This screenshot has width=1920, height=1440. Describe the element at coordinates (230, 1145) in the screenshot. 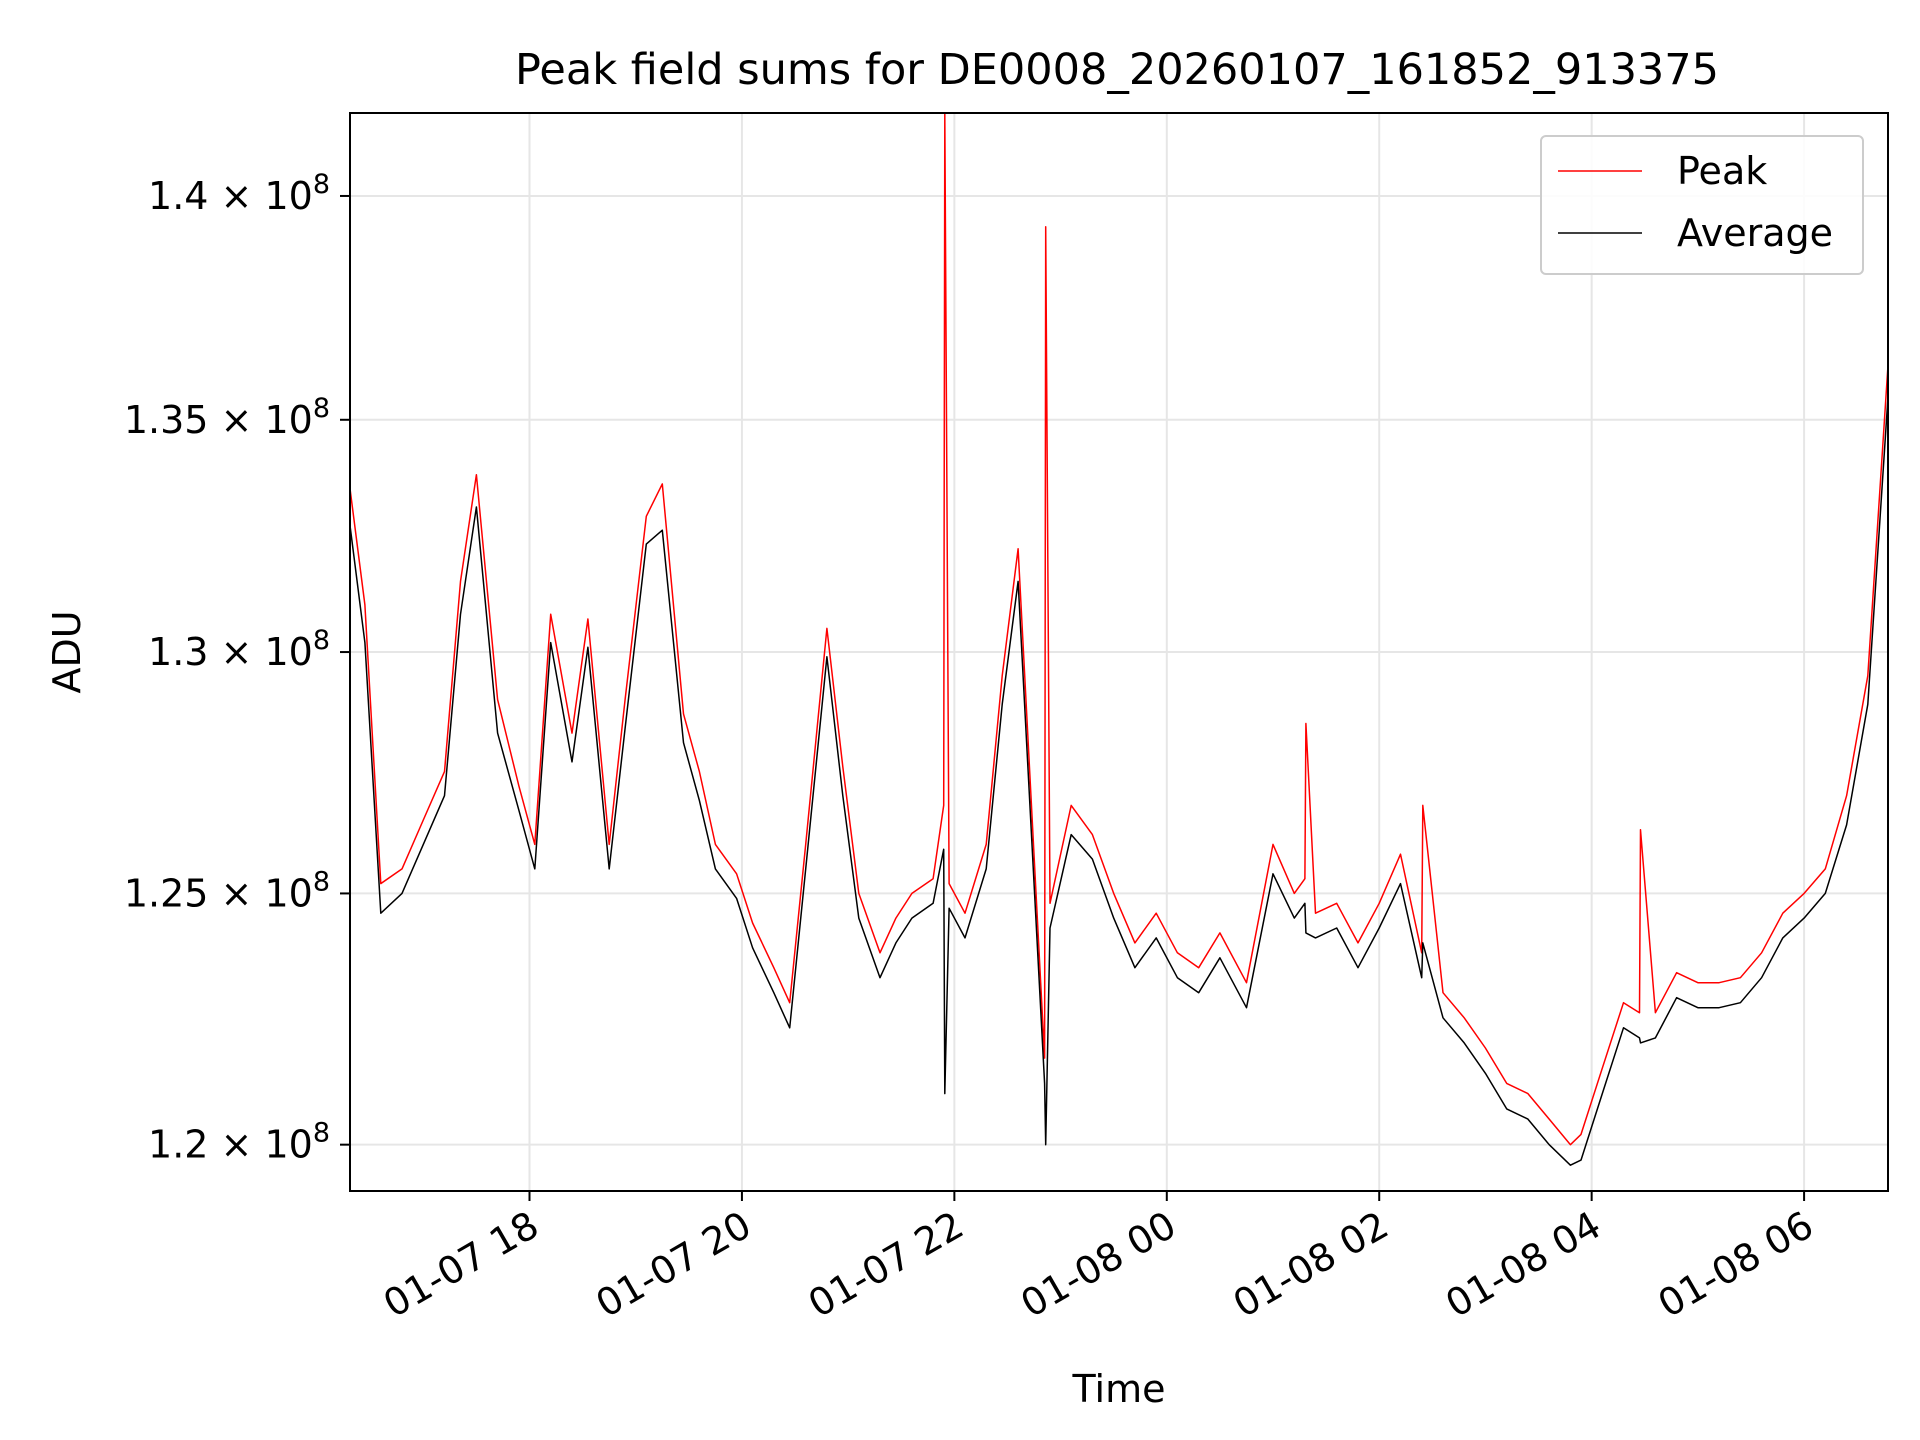

I see `y-tick-mantissa: 1.2 × 10` at that location.